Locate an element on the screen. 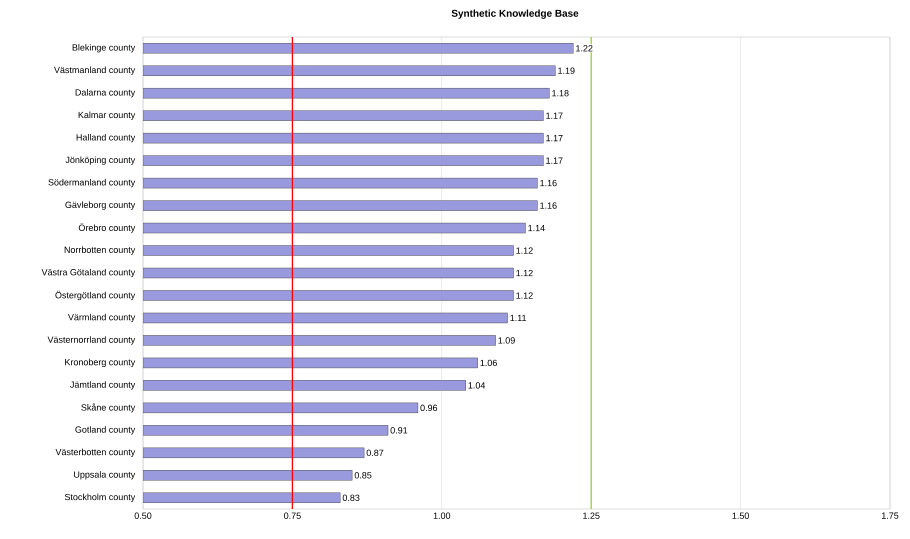 The image size is (910, 539). y-tick-label: Norrbotten county is located at coordinates (100, 250).